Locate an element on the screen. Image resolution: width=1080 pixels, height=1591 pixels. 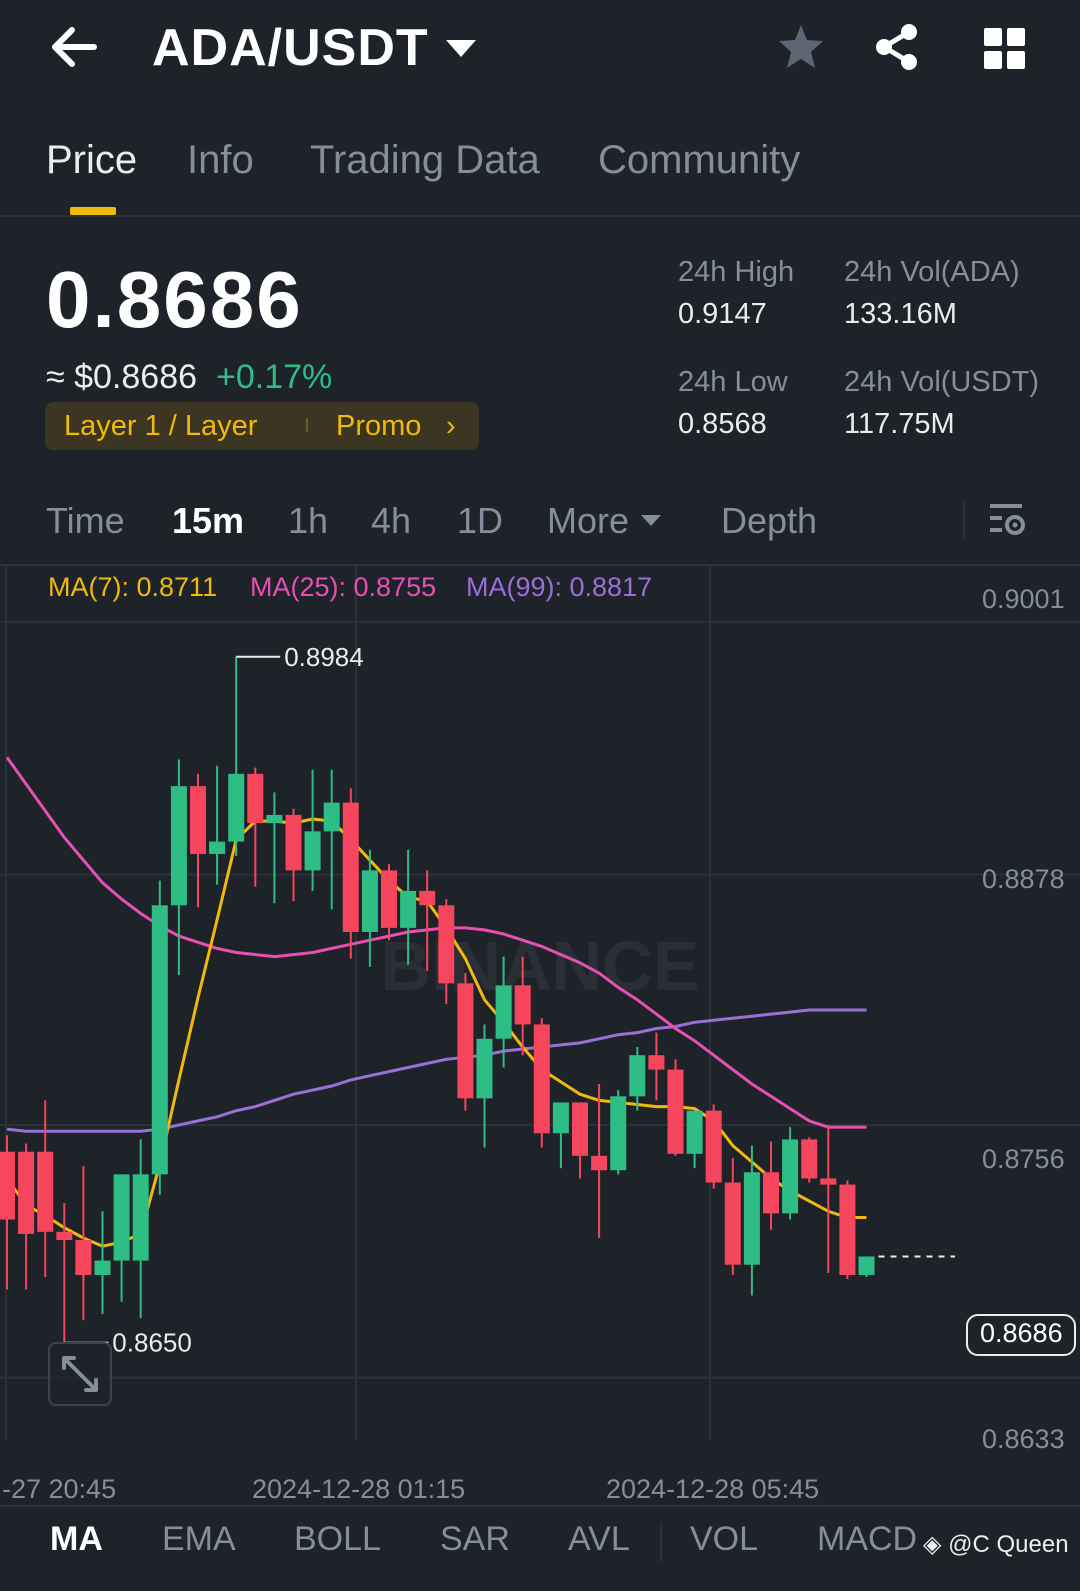
more-caret-icon is located at coordinates (651, 520).